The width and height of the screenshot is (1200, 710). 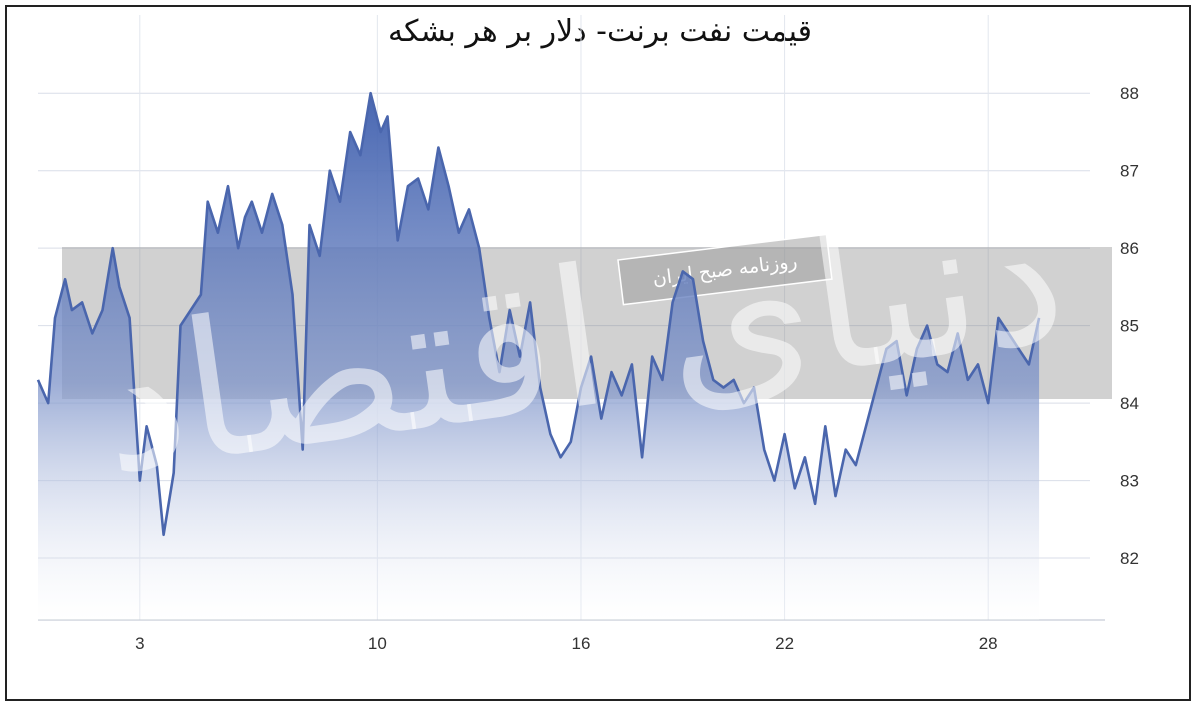 What do you see at coordinates (988, 643) in the screenshot?
I see `x-tick-label: 28` at bounding box center [988, 643].